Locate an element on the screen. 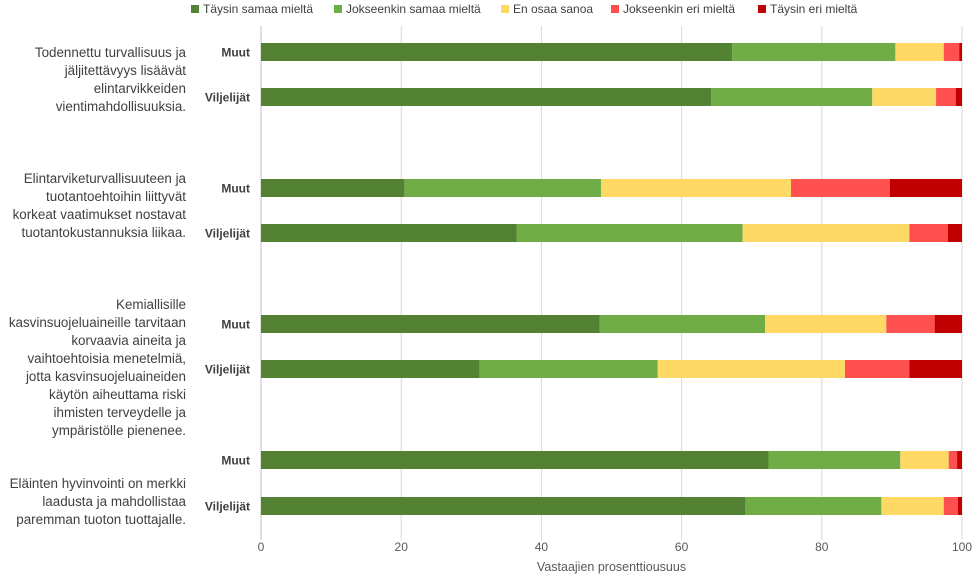 The height and width of the screenshot is (577, 980). legend-item-taysin-samaa: Täysin samaa mieltä is located at coordinates (252, 9).